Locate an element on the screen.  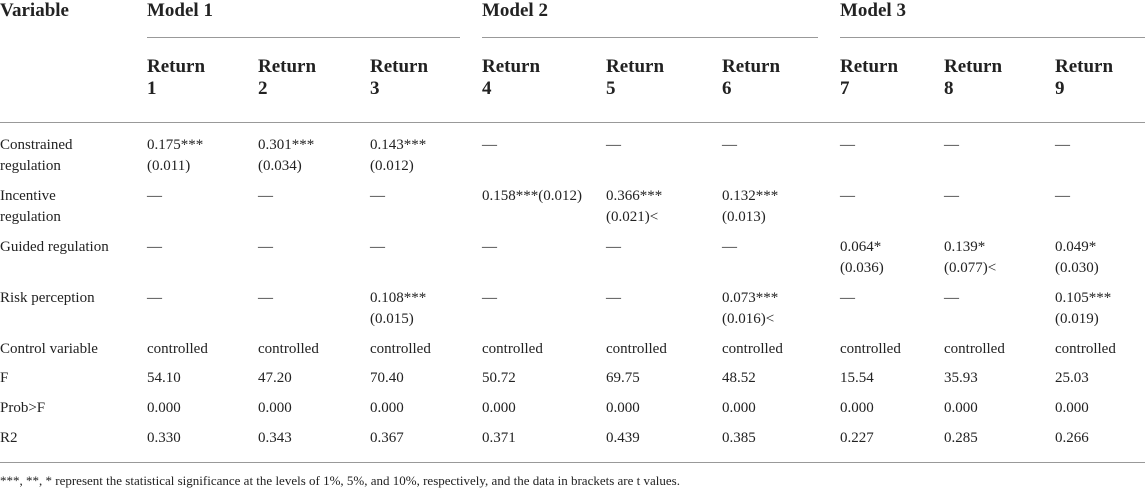
model-header: Model 2 is located at coordinates (515, 10).